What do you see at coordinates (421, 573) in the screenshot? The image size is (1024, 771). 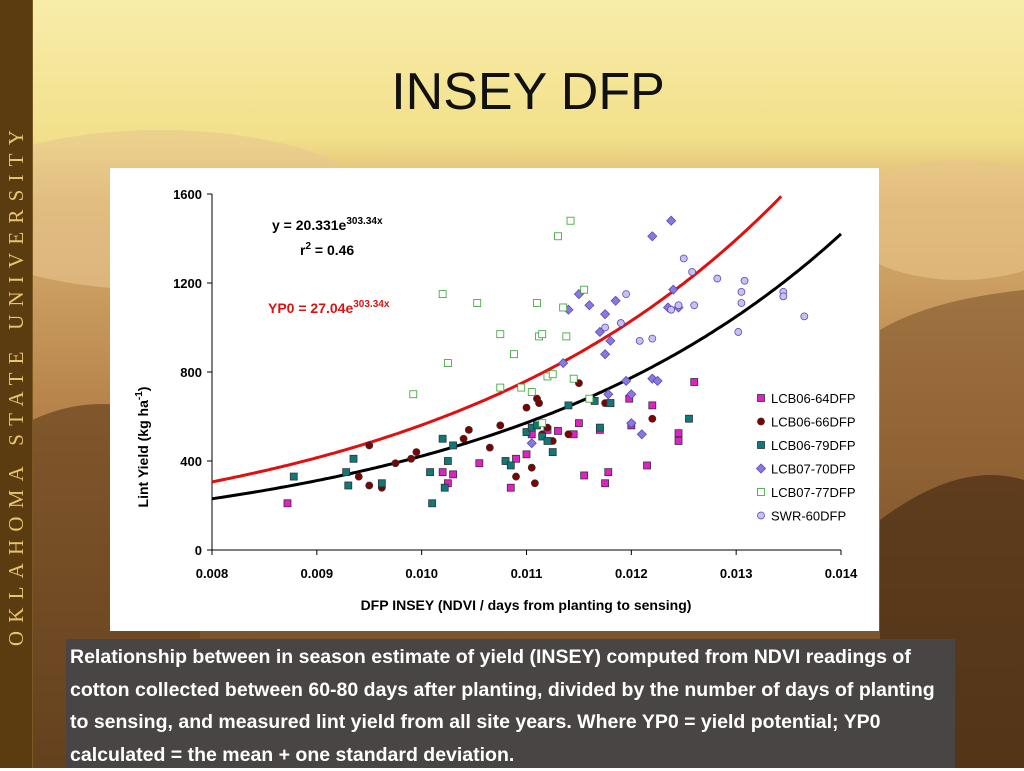 I see `x-tick-label: 0.010` at bounding box center [421, 573].